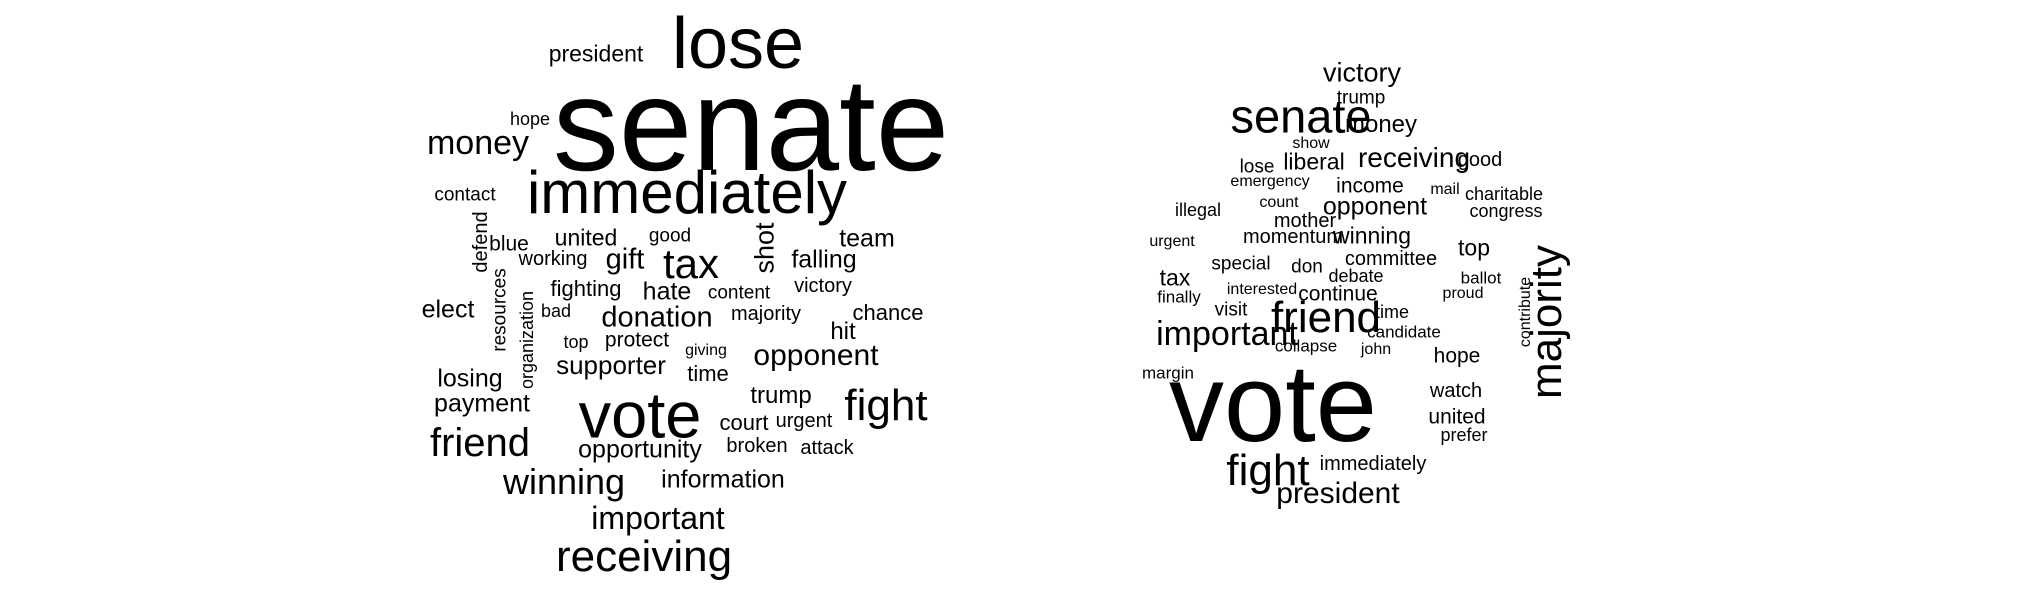  Describe the element at coordinates (1270, 181) in the screenshot. I see `word-emergency: emergency` at that location.